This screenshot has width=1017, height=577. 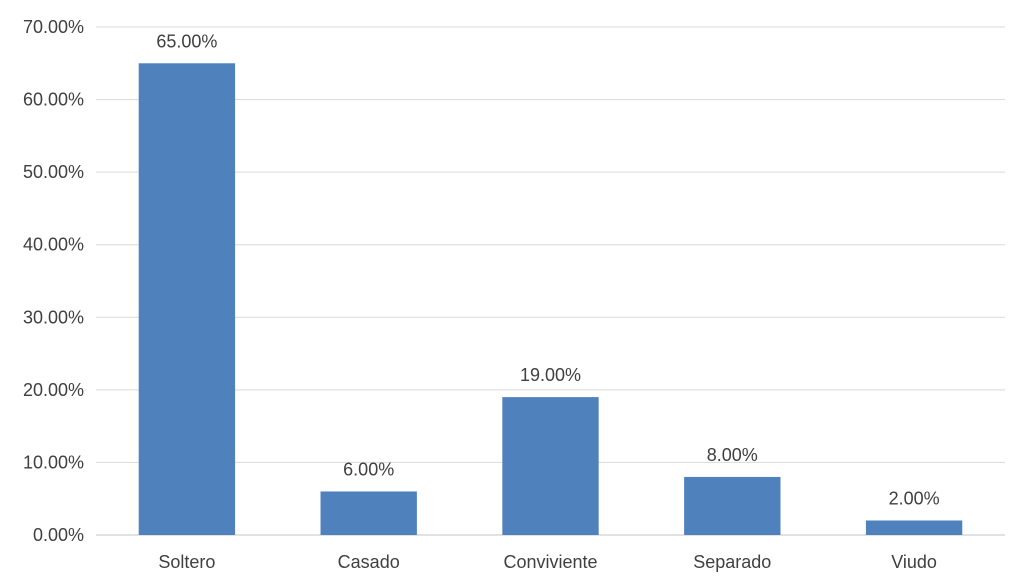 I want to click on y-tick-label: 60.00%, so click(x=53, y=100).